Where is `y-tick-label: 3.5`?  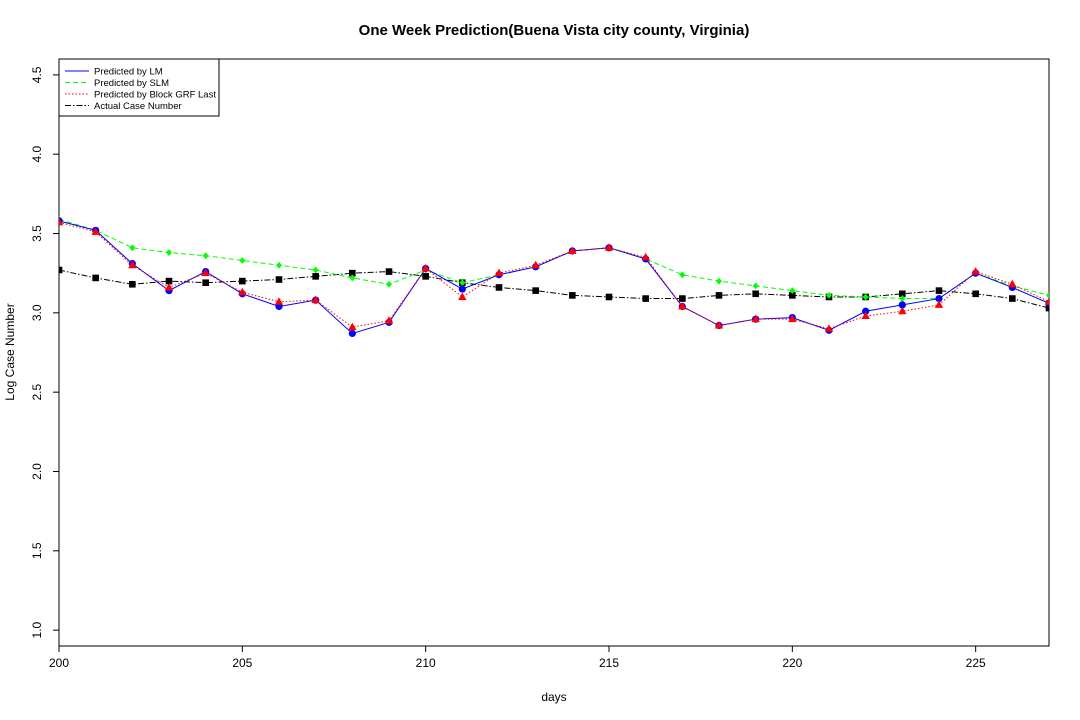
y-tick-label: 3.5 is located at coordinates (37, 233).